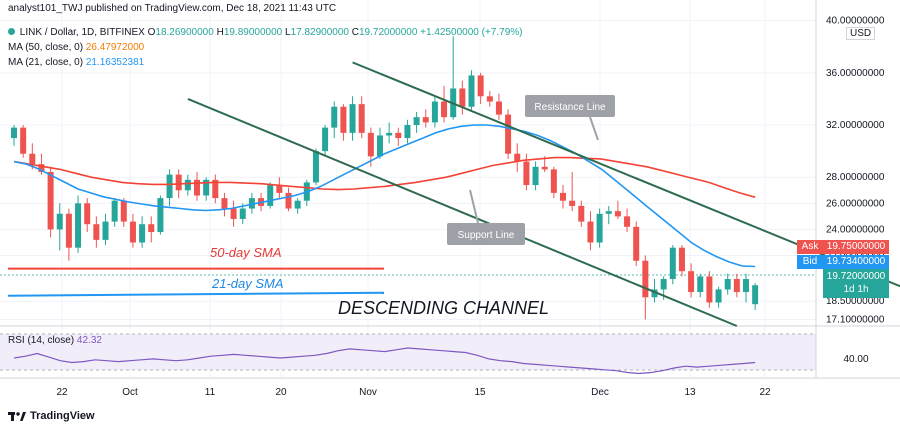  I want to click on rsi-line, so click(384, 361).